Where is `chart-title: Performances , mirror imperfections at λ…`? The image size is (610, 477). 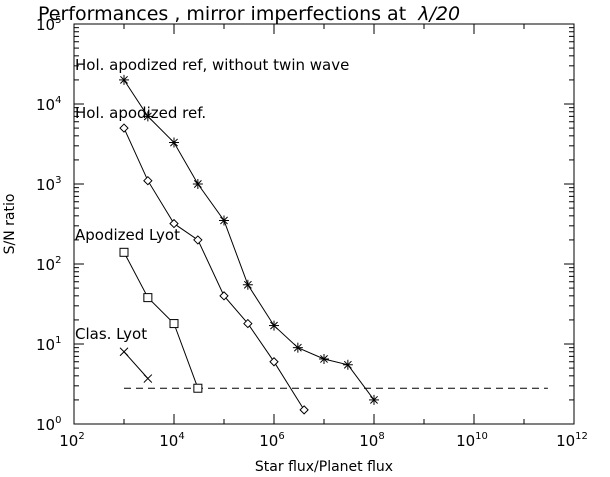 chart-title: Performances , mirror imperfections at λ… is located at coordinates (249, 14).